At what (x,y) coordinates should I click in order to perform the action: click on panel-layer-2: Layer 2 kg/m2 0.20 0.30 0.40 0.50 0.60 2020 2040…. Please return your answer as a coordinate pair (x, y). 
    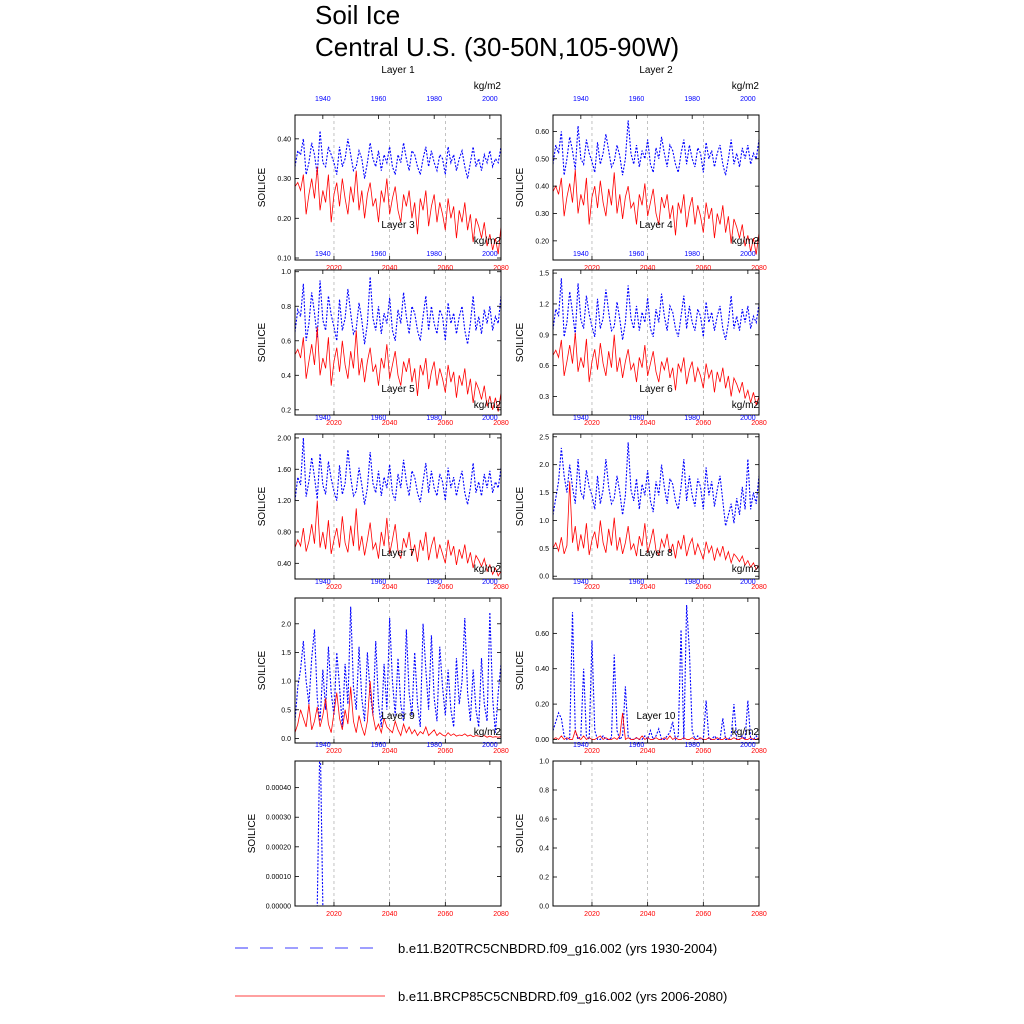
    Looking at the image, I should click on (641, 168).